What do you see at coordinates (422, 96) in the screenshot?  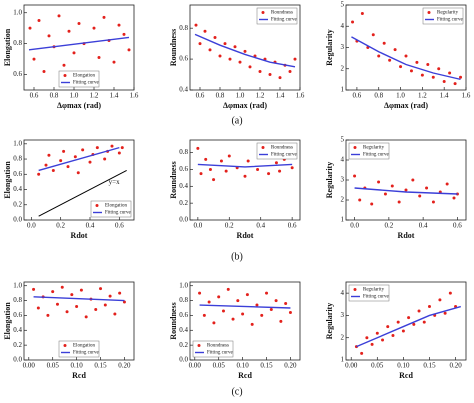 I see `x-tick-label: 1.2` at bounding box center [422, 96].